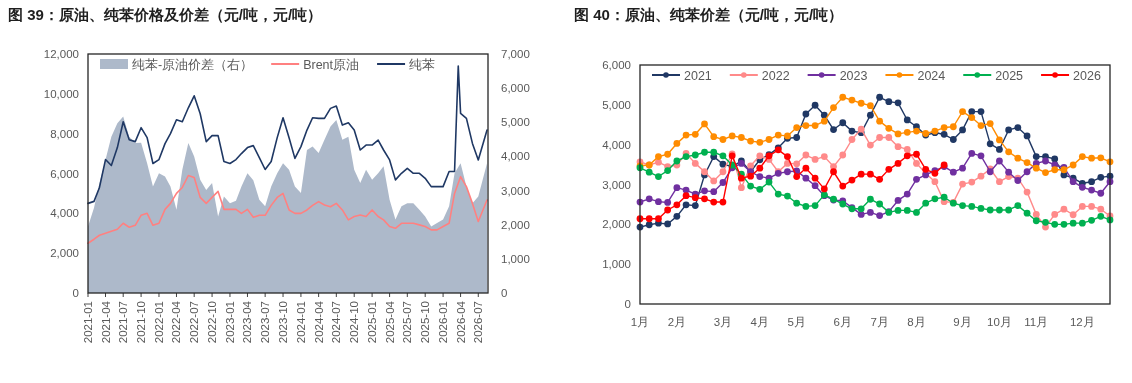  I want to click on y-tick-label: 3,000, so click(616, 184).